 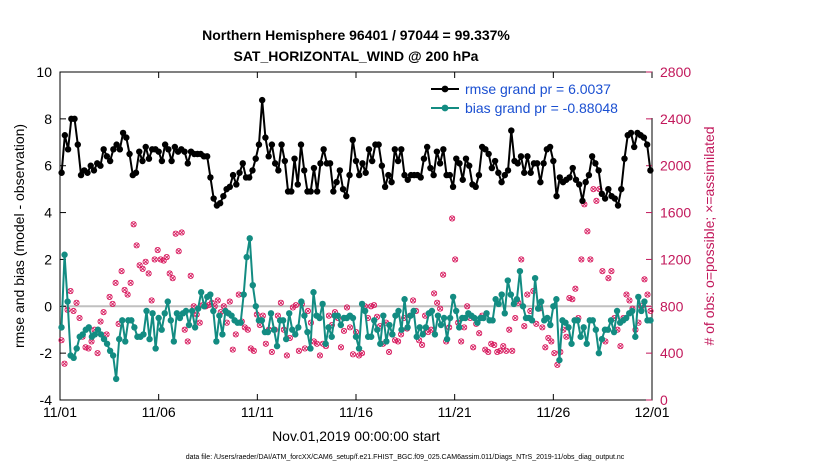 I want to click on y-tick-label: 8, so click(x=48, y=119).